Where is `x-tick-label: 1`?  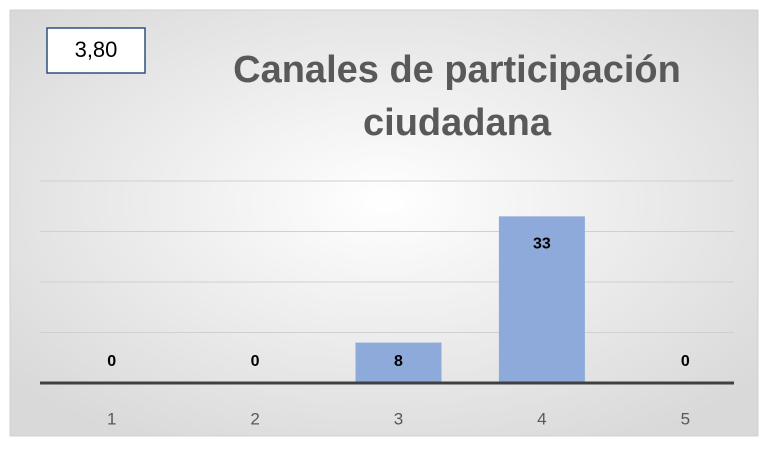 x-tick-label: 1 is located at coordinates (111, 418).